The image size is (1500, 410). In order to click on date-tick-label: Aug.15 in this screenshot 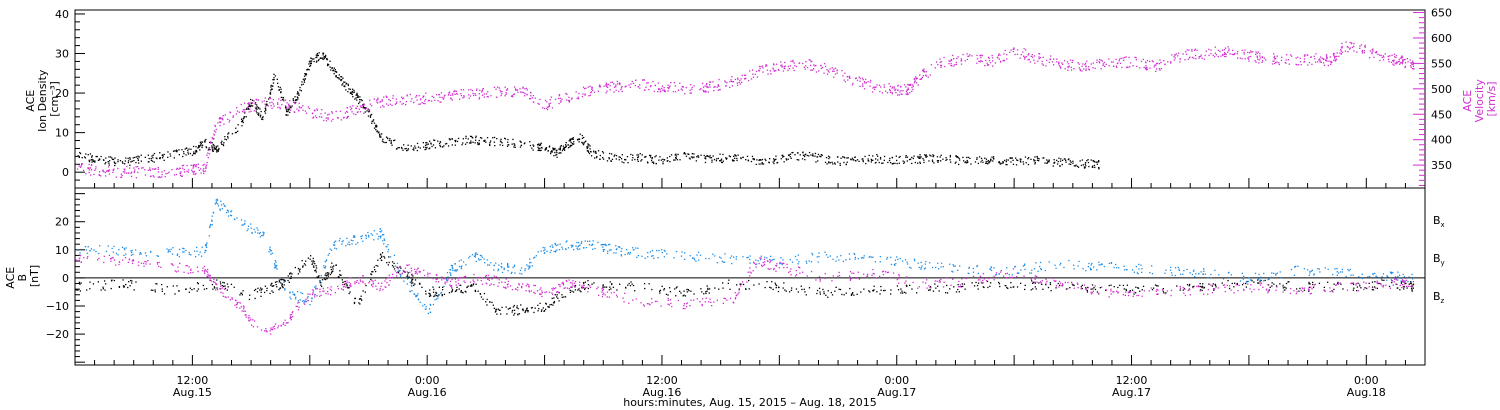, I will do `click(192, 392)`.